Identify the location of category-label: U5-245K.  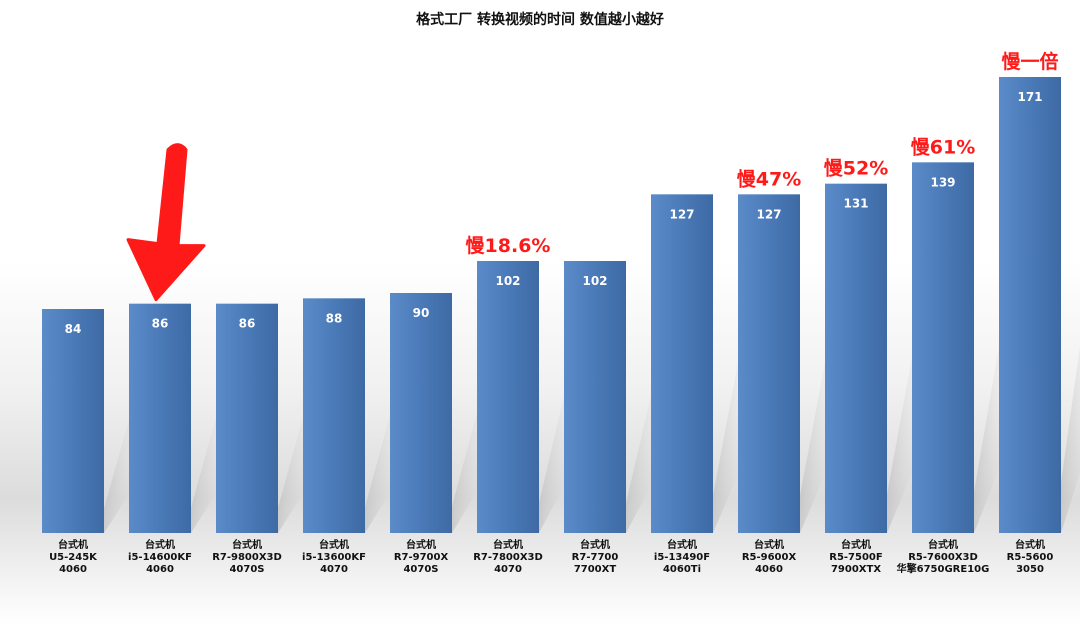
(73, 557).